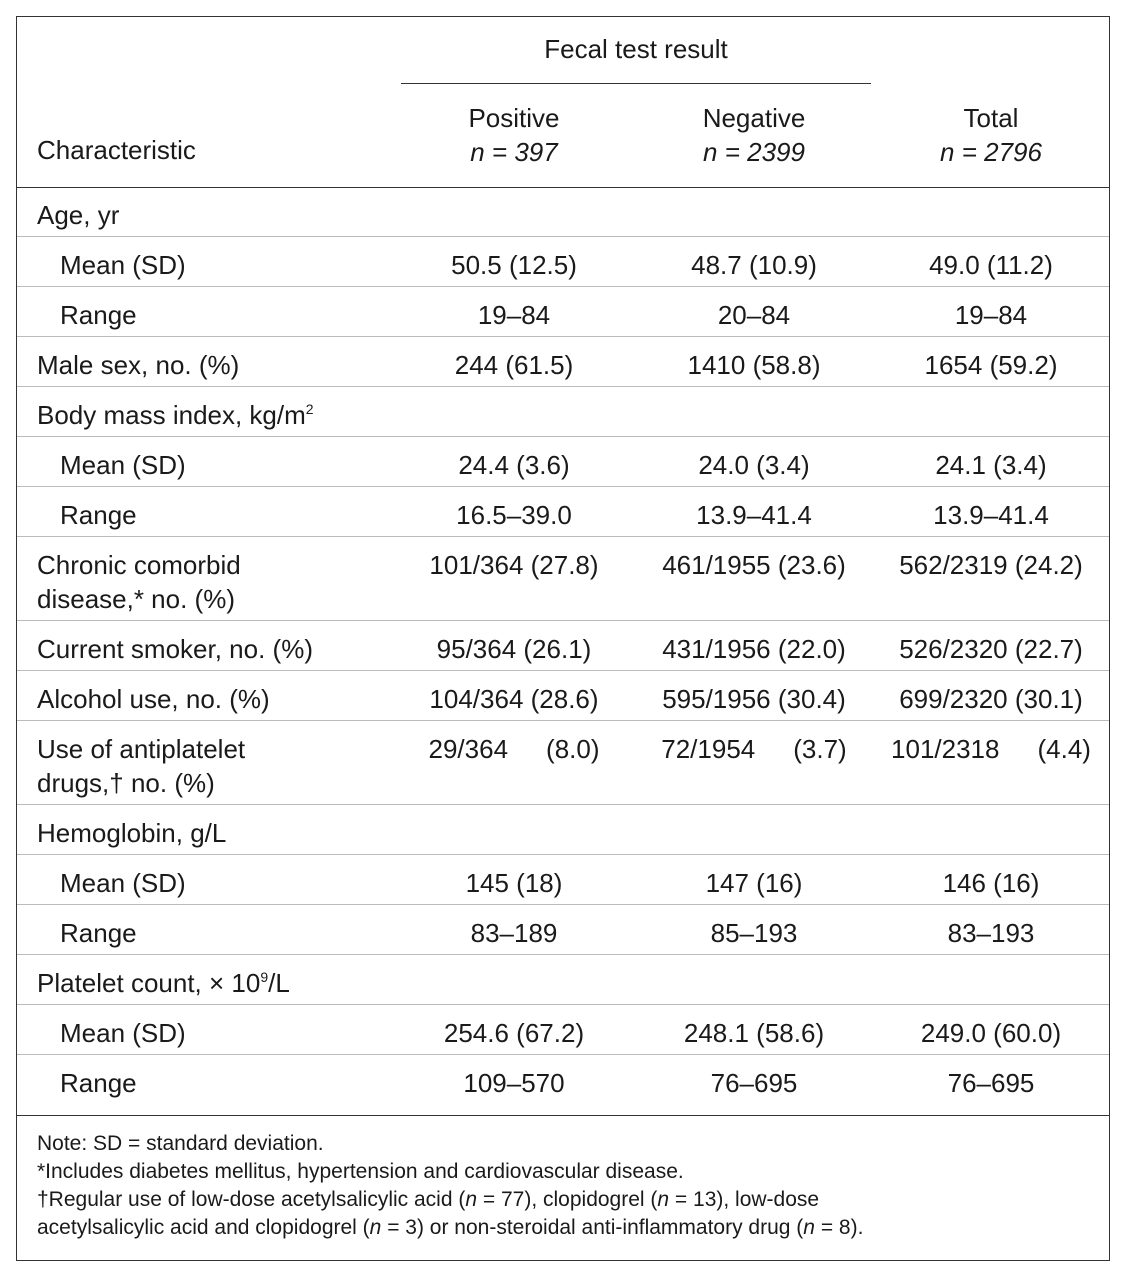 This screenshot has height=1280, width=1129. I want to click on table-row: Mean (SD) 24.4 (3.6) 24.0 (3.4) 24.1 (3.4), so click(563, 462).